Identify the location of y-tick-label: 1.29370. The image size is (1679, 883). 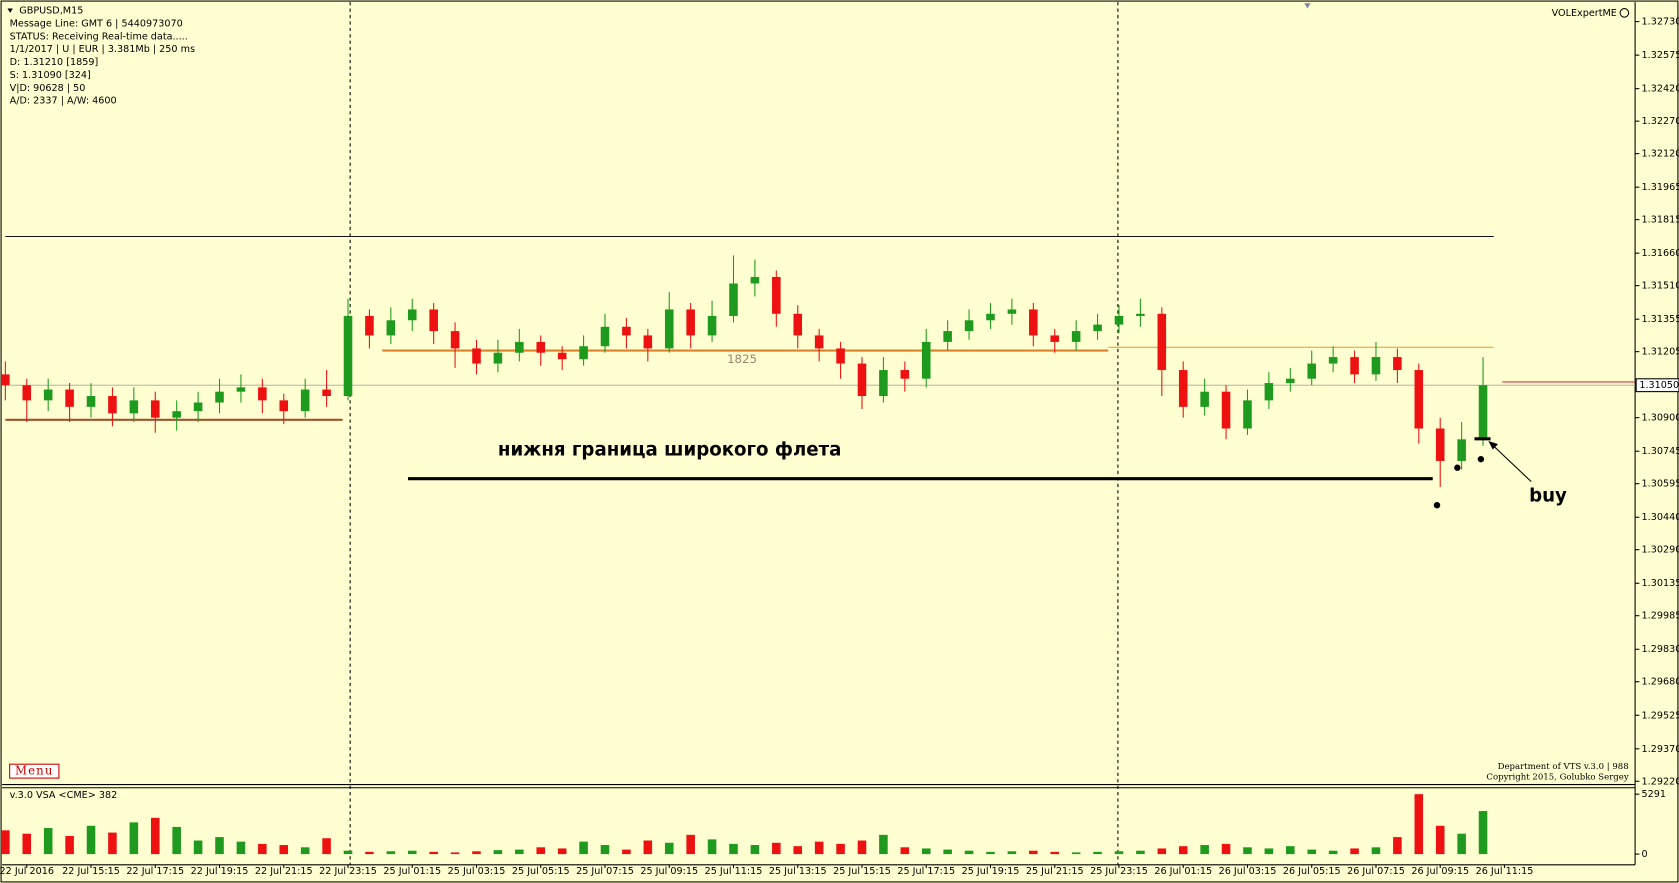
(1660, 749).